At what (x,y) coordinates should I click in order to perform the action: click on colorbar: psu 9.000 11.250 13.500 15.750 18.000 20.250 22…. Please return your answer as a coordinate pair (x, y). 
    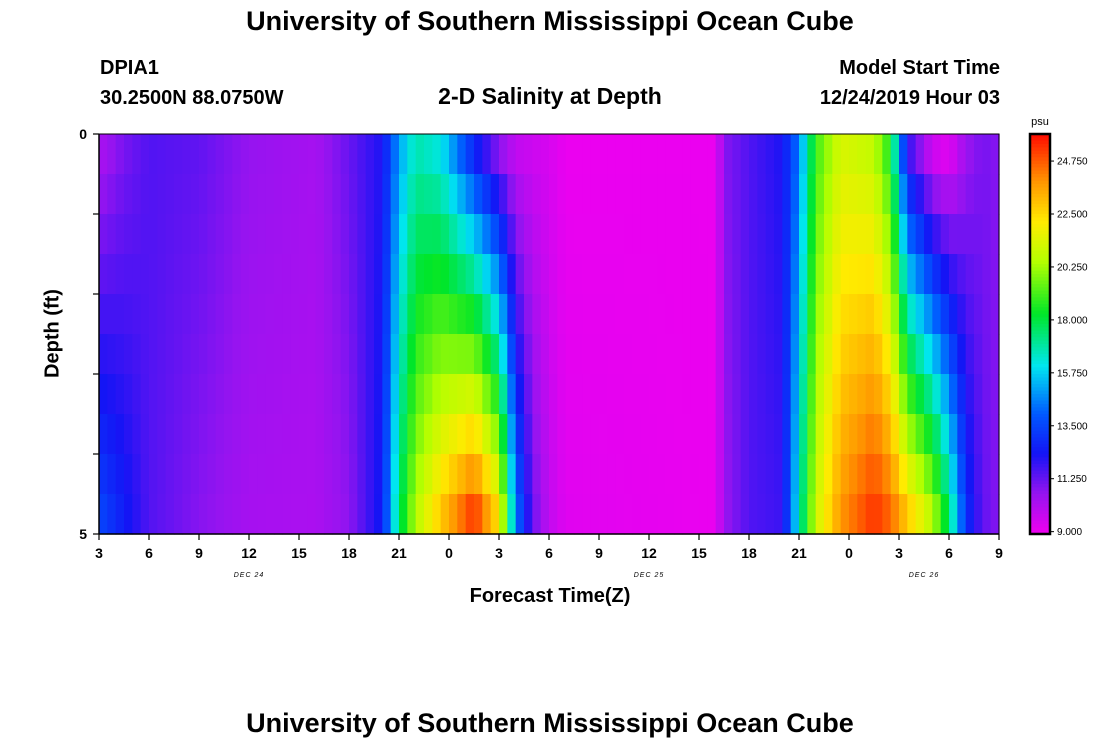
    Looking at the image, I should click on (1058, 327).